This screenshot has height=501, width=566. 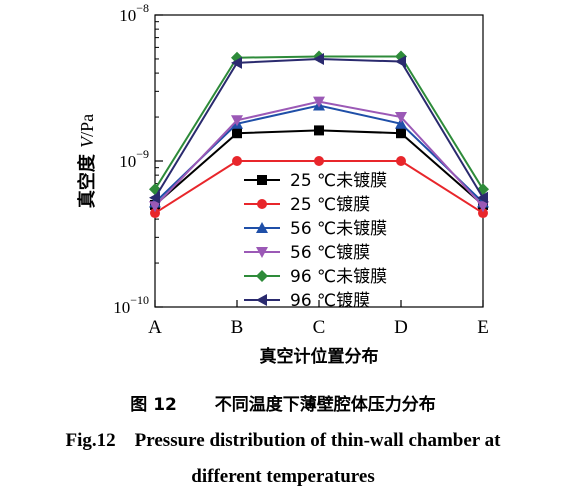 What do you see at coordinates (262, 276) in the screenshot?
I see `data-point-diamond` at bounding box center [262, 276].